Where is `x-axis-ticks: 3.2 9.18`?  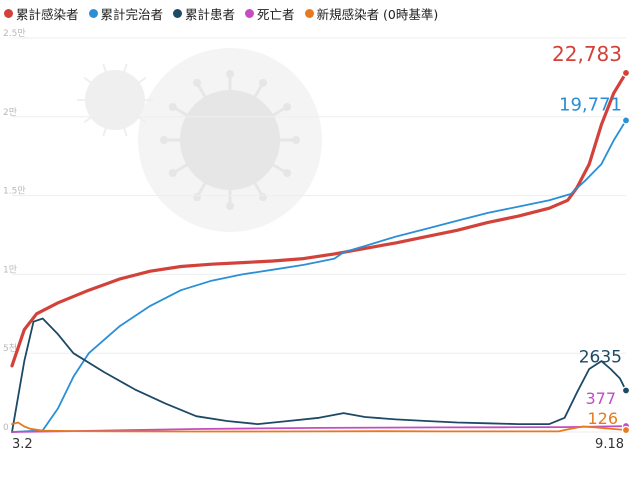 x-axis-ticks: 3.2 9.18 is located at coordinates (318, 444).